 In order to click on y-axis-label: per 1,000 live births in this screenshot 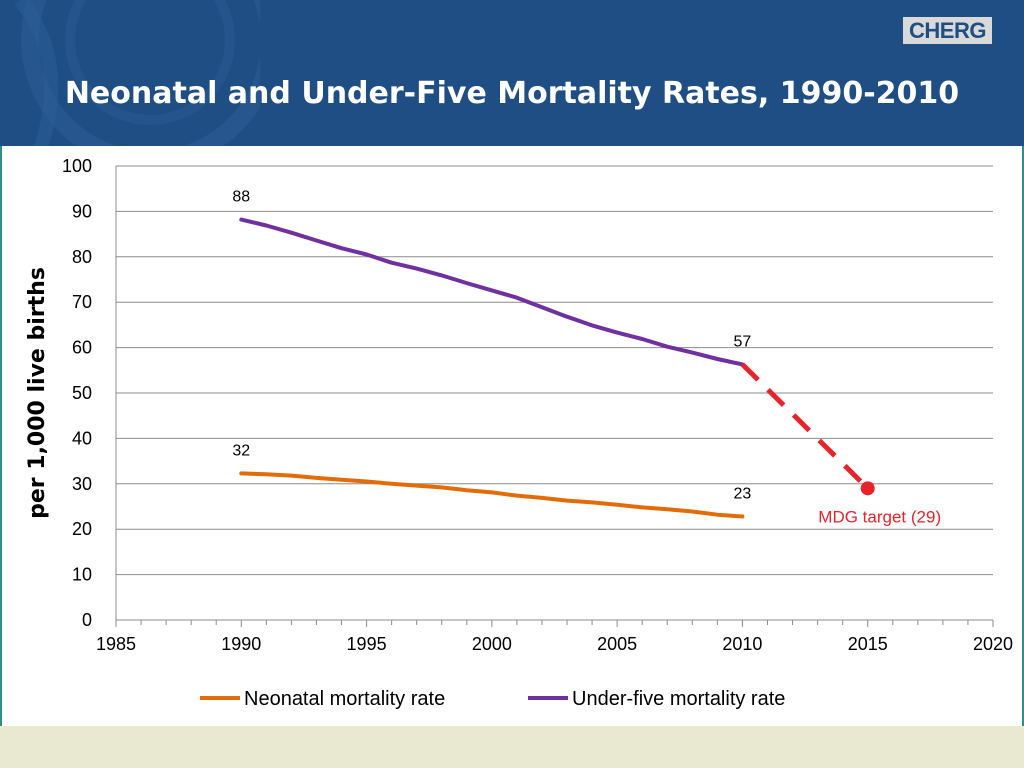, I will do `click(37, 393)`.